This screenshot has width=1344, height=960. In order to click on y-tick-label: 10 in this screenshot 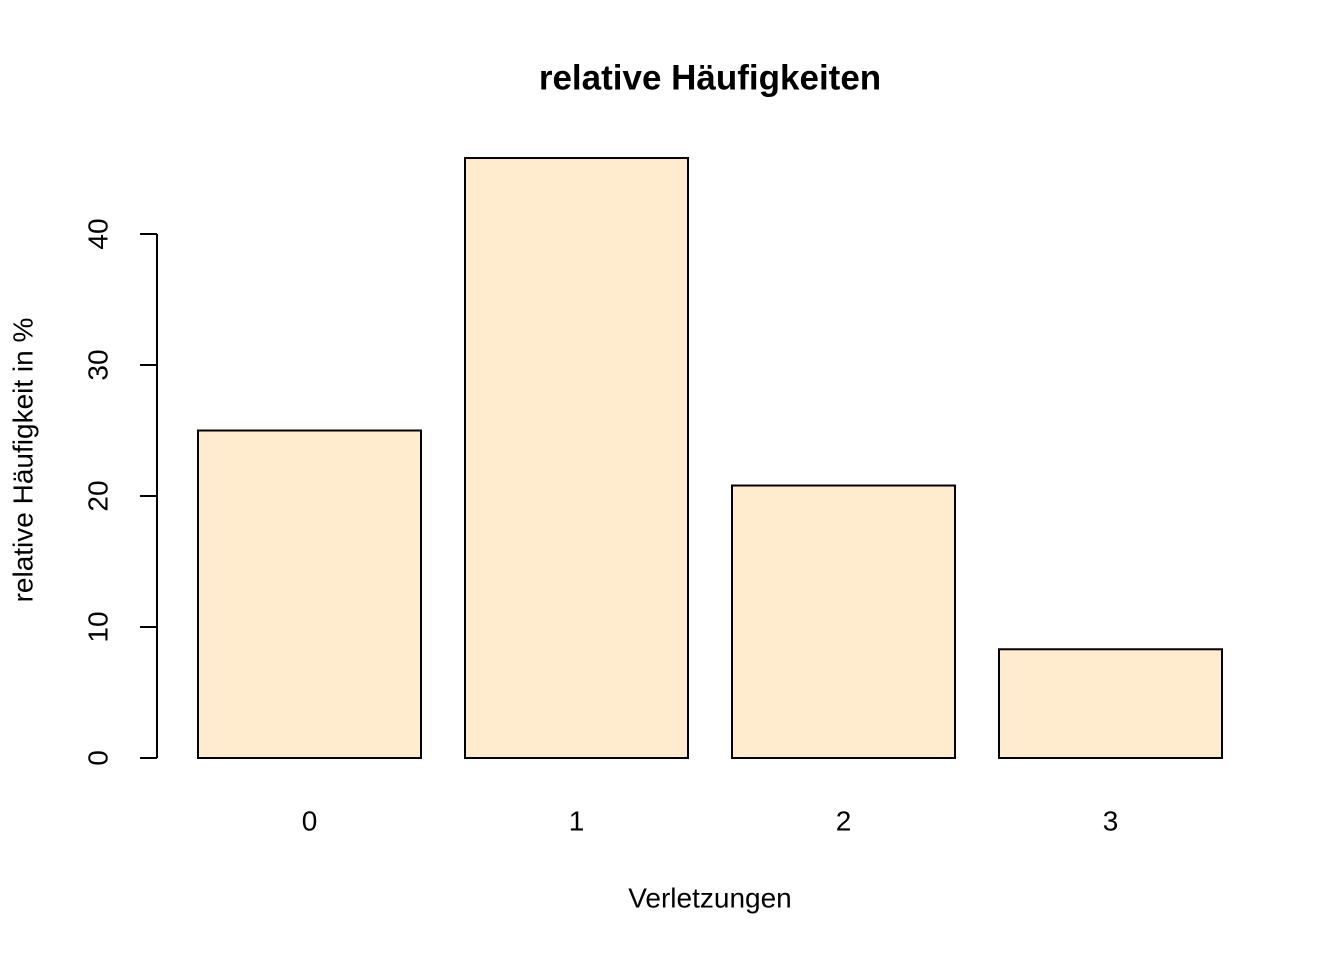, I will do `click(97, 626)`.